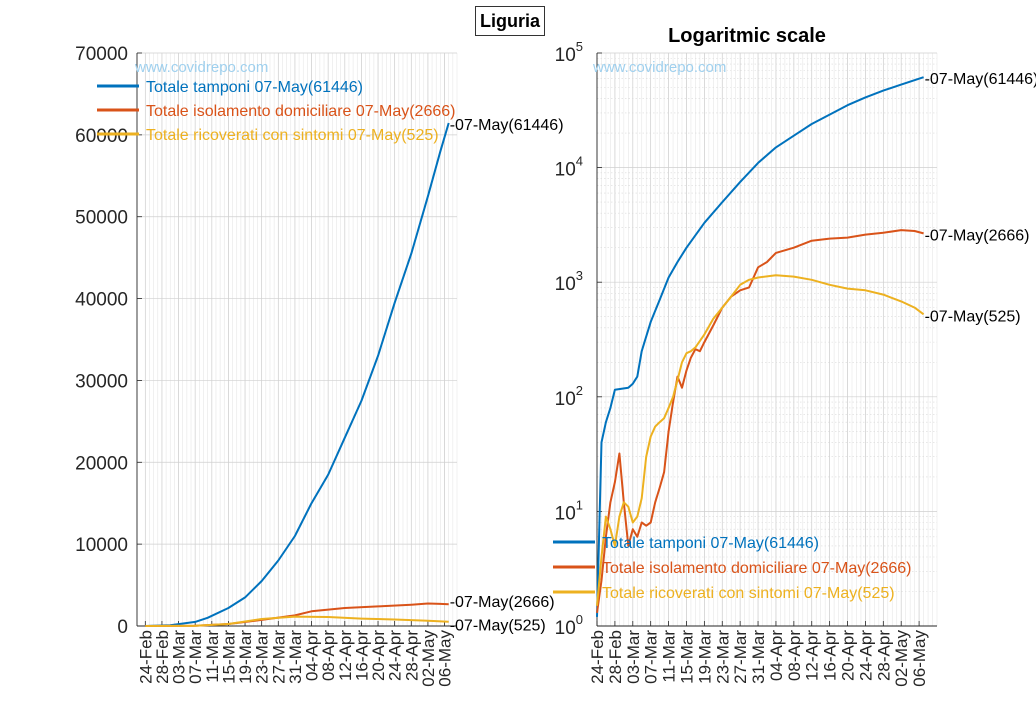  What do you see at coordinates (569, 510) in the screenshot?
I see `y-tick-label: 10¹` at bounding box center [569, 510].